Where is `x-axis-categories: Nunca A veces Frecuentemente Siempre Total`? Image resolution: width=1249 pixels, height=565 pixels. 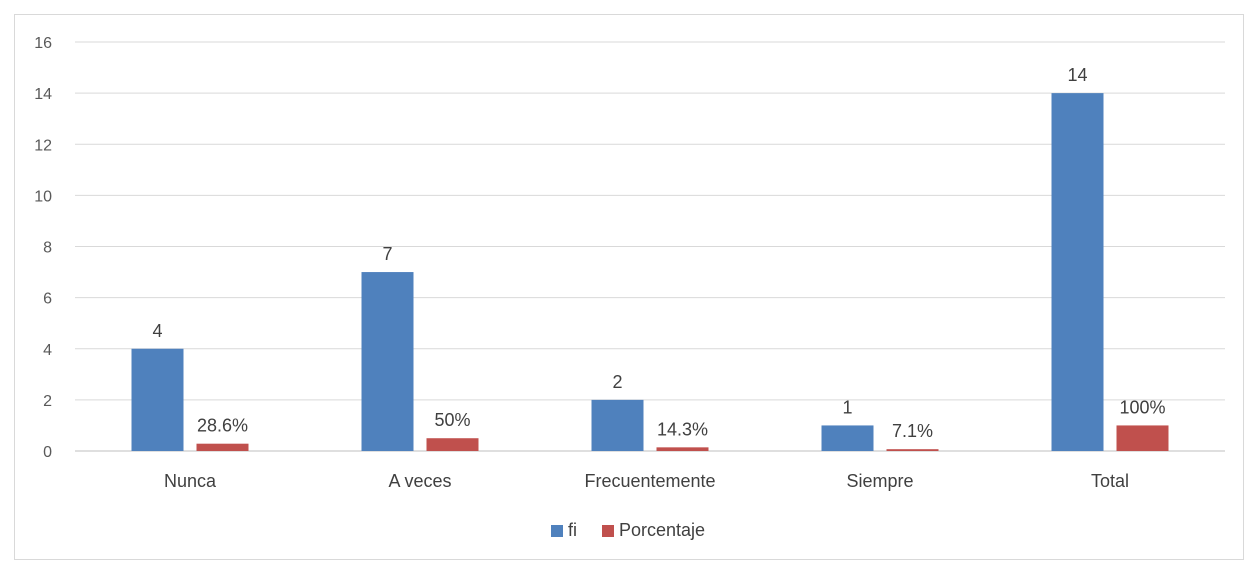
x-axis-categories: Nunca A veces Frecuentemente Siempre Total is located at coordinates (646, 481).